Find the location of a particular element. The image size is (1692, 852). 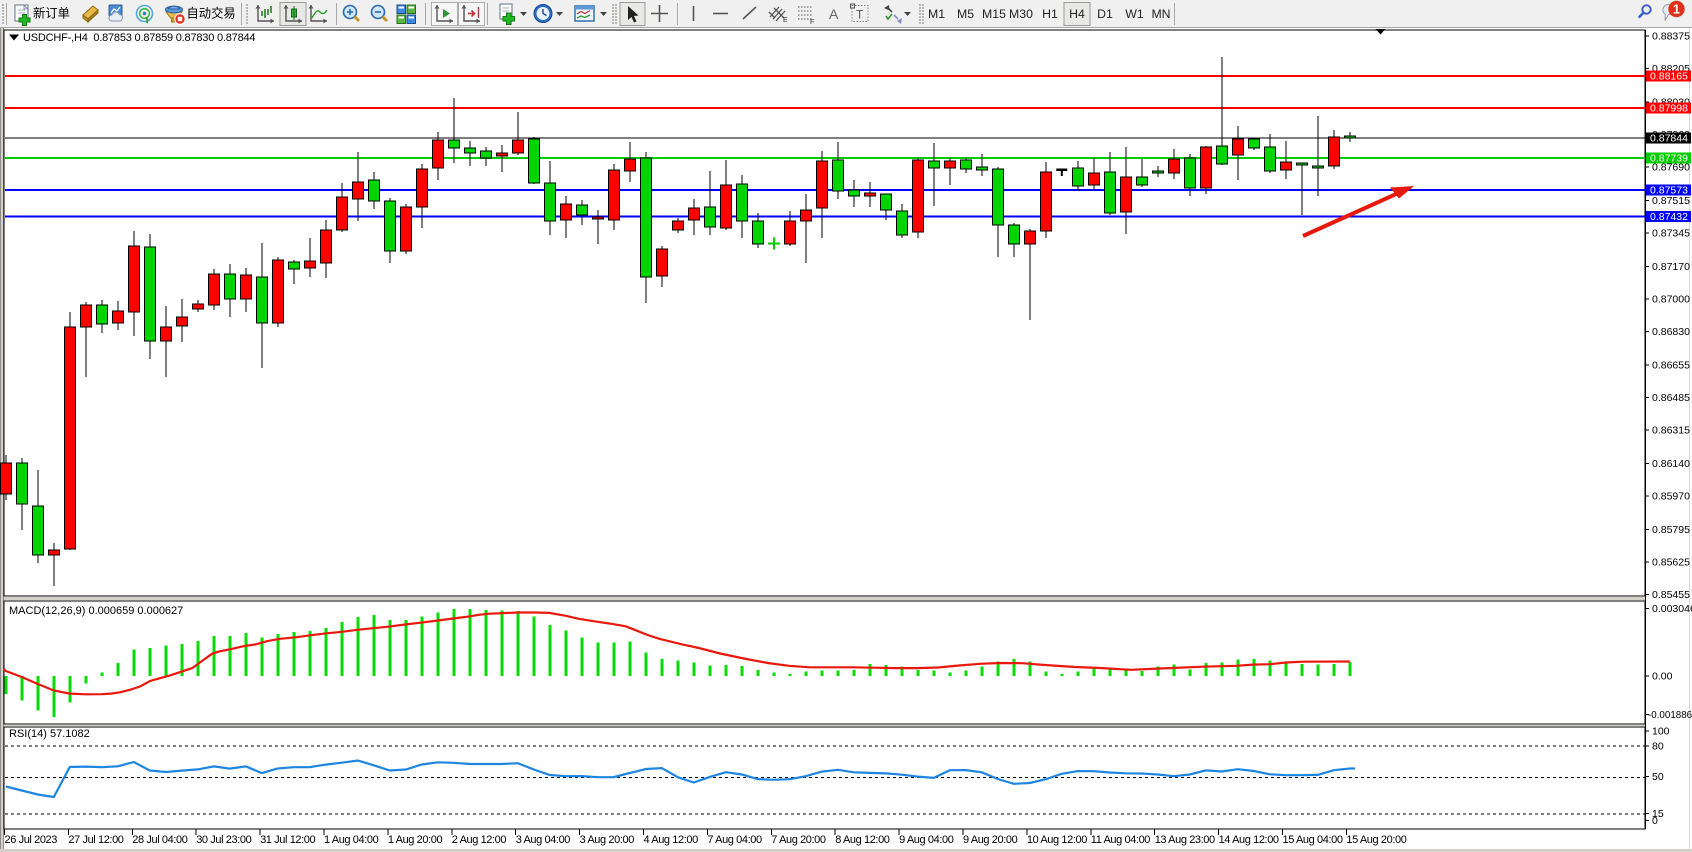

svg-text: 80 is located at coordinates (1658, 747).